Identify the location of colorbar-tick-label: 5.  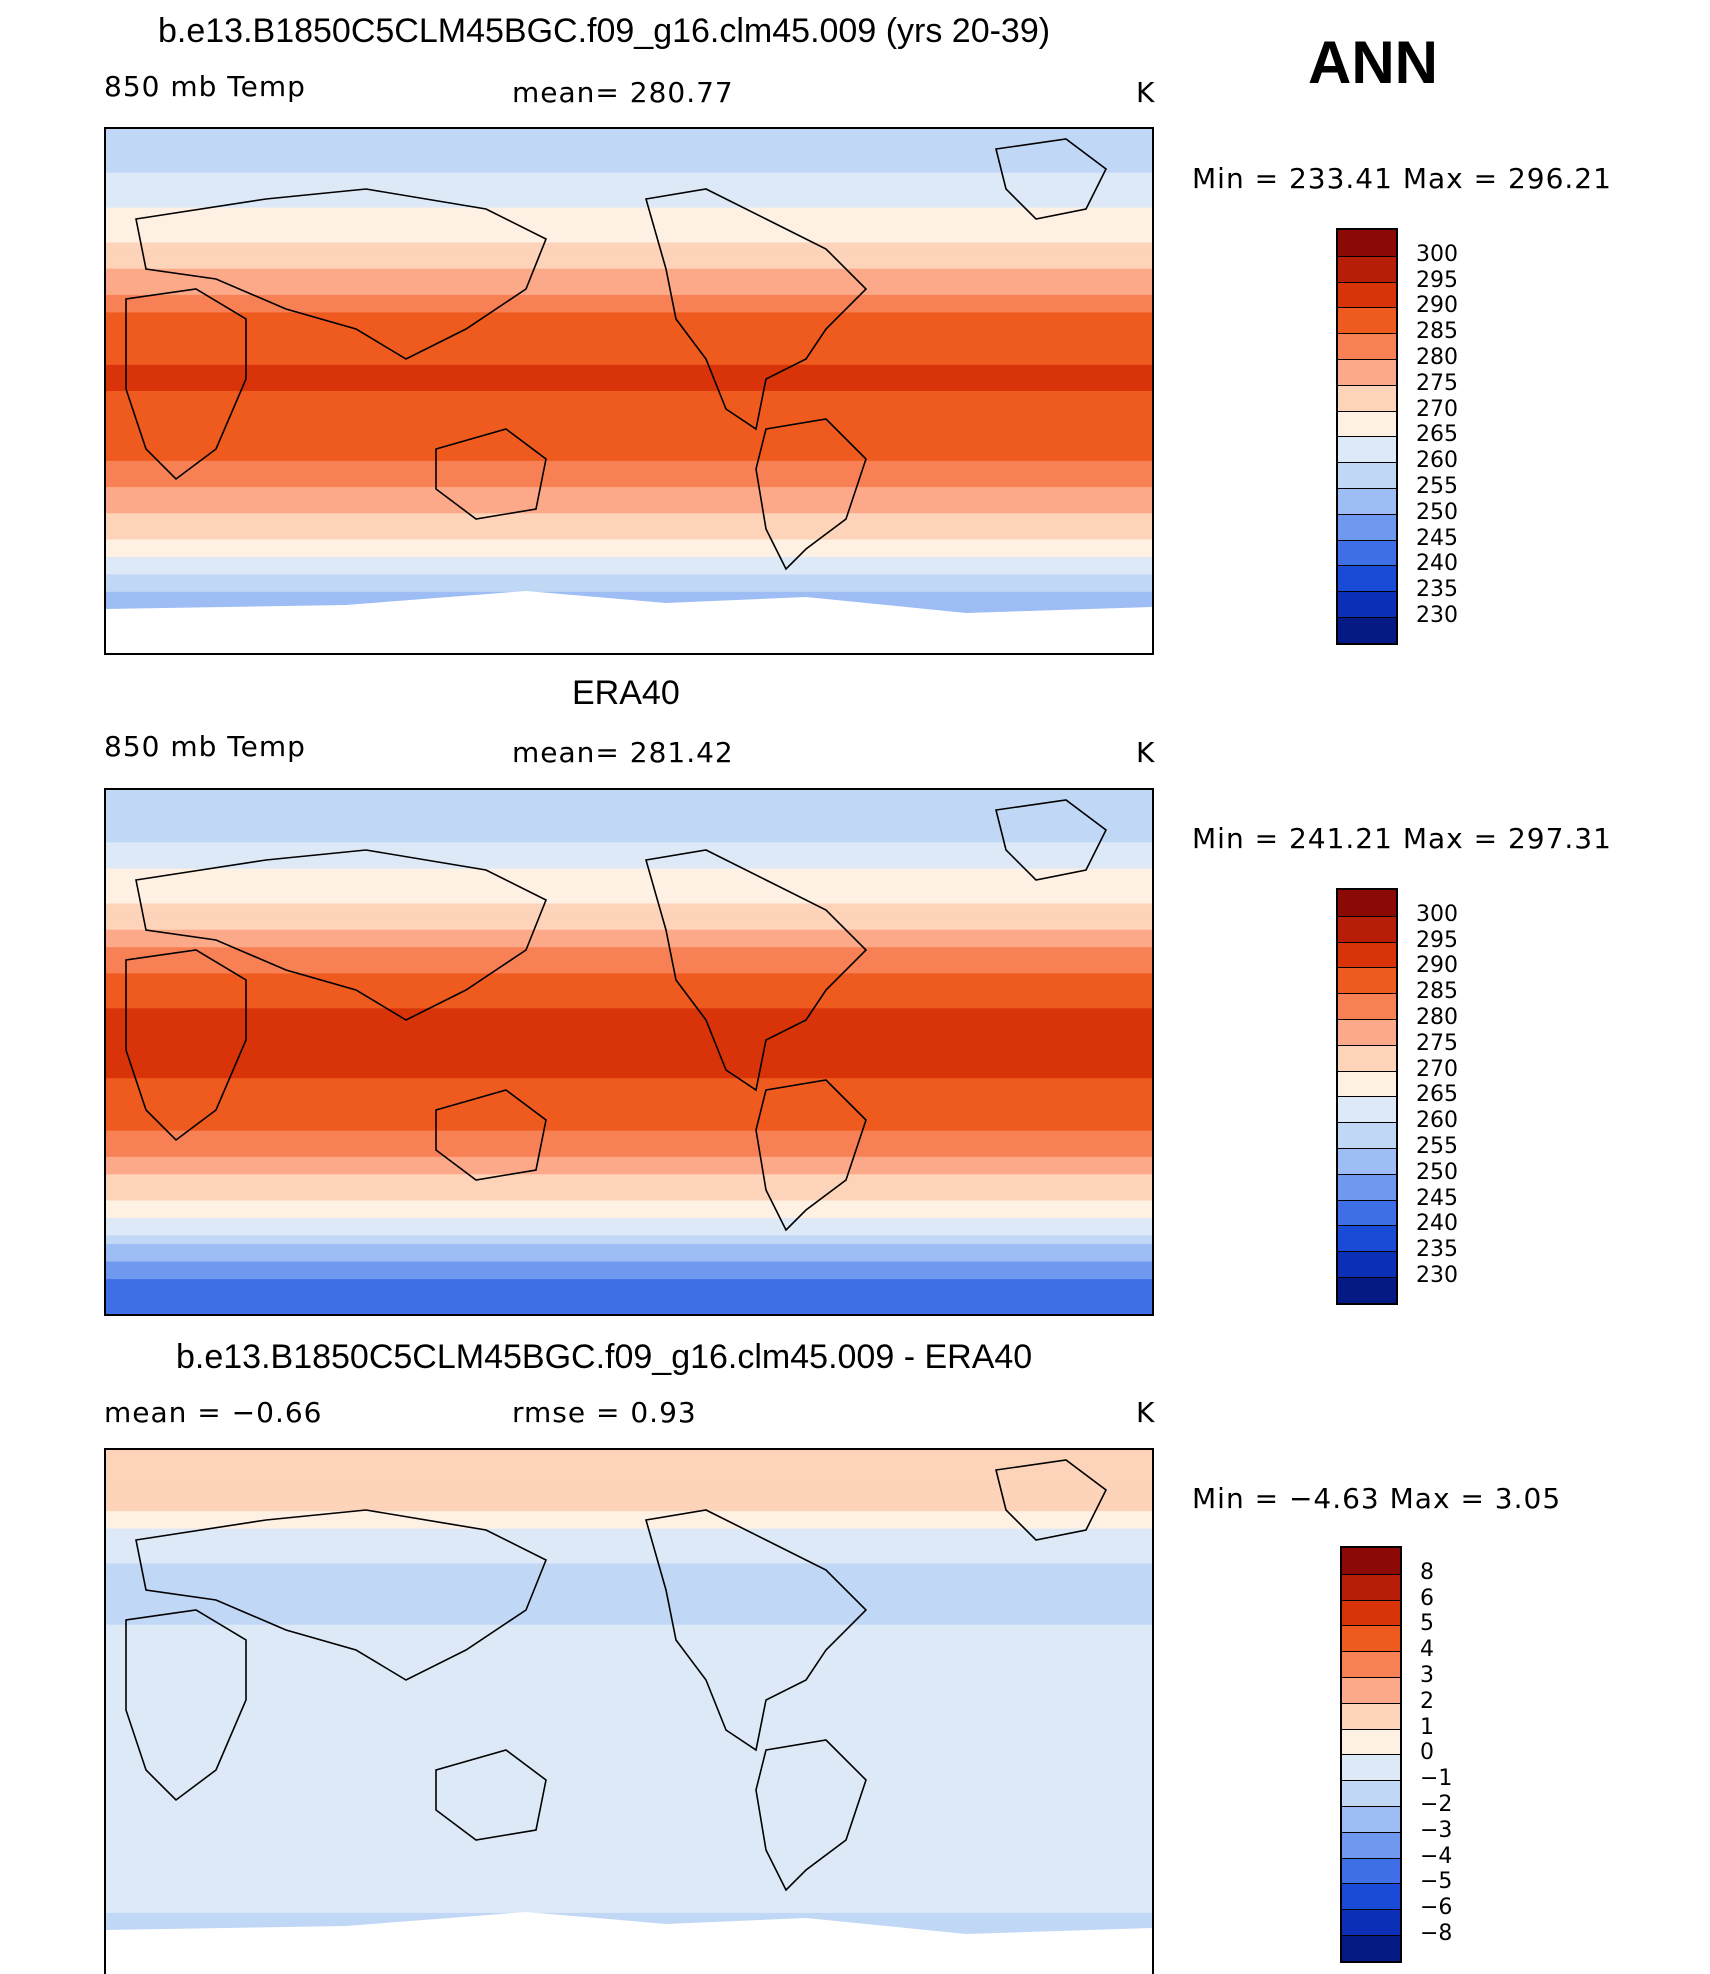
(1427, 1624).